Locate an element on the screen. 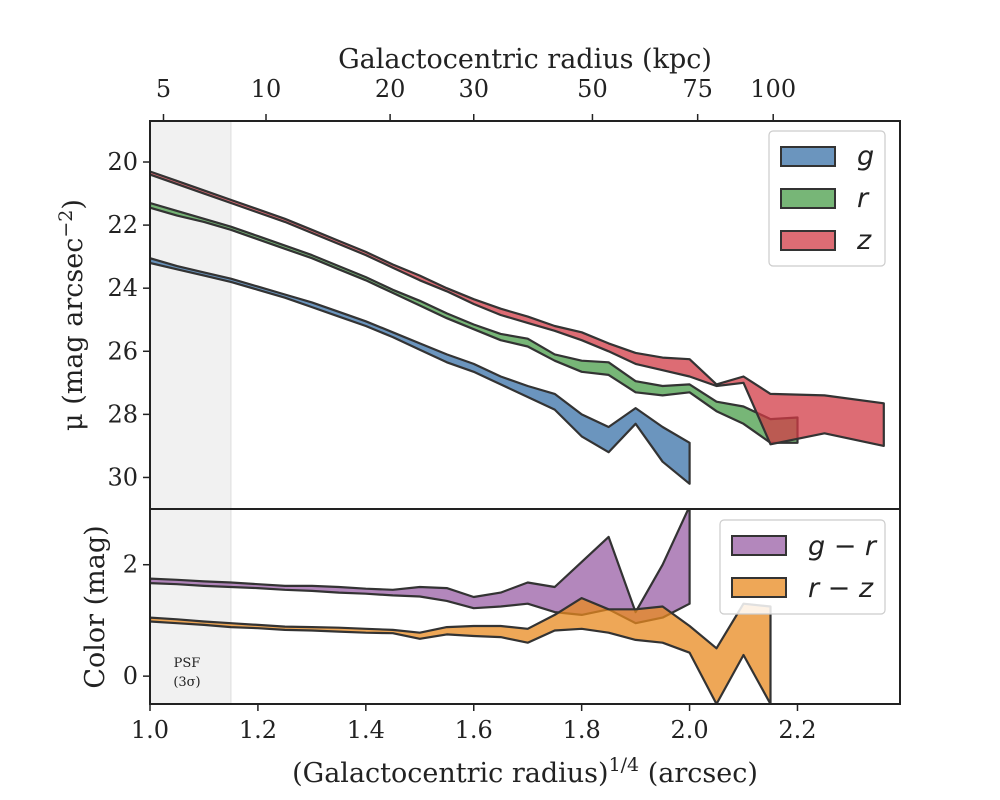 The image size is (1000, 800). psf-region-bottom is located at coordinates (190, 606).